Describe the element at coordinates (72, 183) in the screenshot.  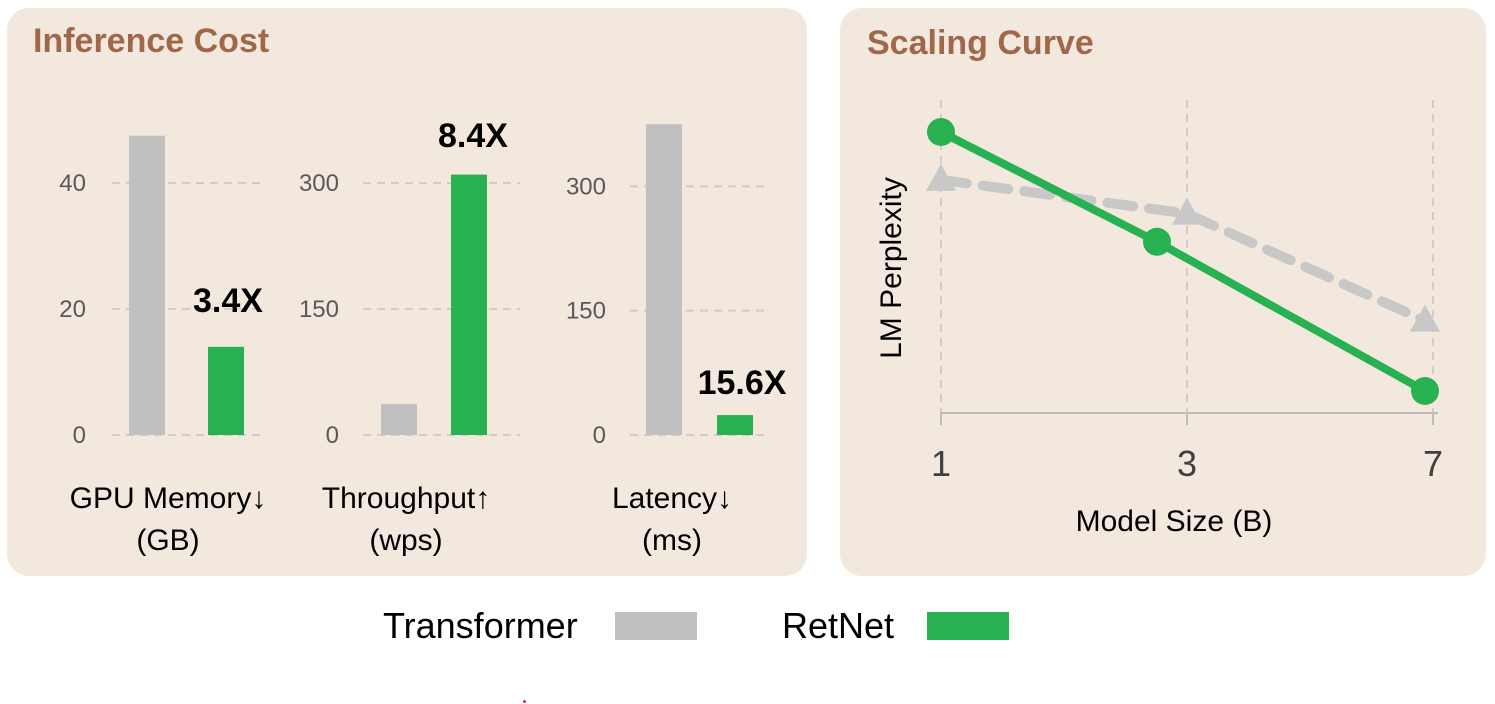
I see `y-tick-label: 40` at that location.